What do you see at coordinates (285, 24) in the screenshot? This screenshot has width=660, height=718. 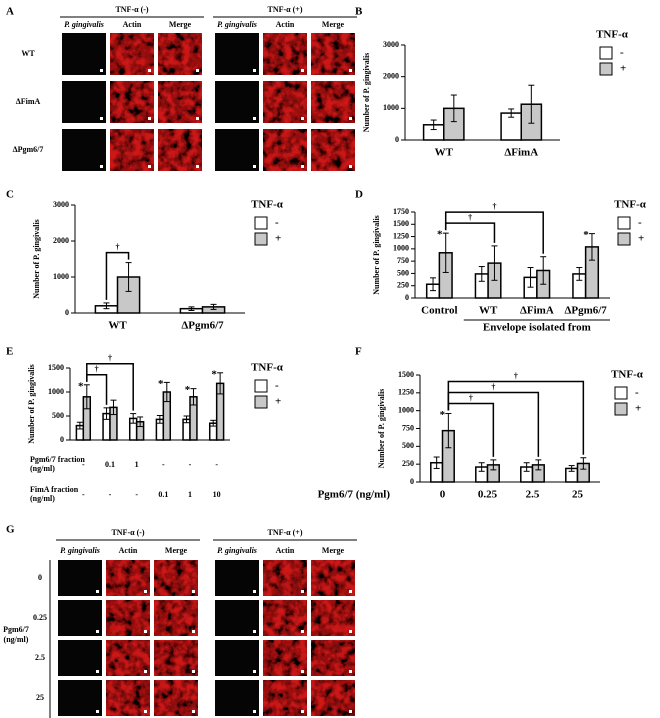 I see `column-header: Actin` at bounding box center [285, 24].